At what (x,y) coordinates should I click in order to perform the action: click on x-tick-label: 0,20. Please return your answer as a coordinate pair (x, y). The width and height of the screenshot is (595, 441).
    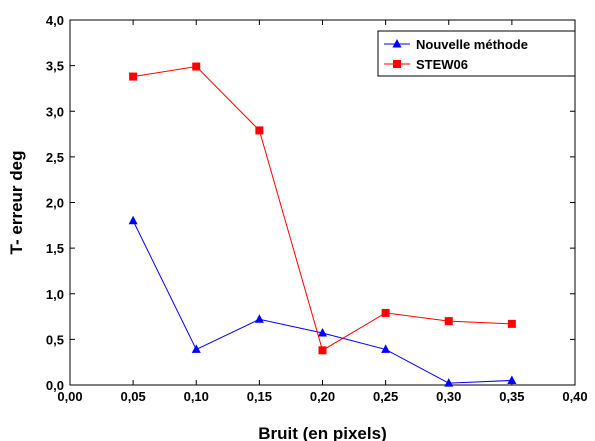
    Looking at the image, I should click on (322, 396).